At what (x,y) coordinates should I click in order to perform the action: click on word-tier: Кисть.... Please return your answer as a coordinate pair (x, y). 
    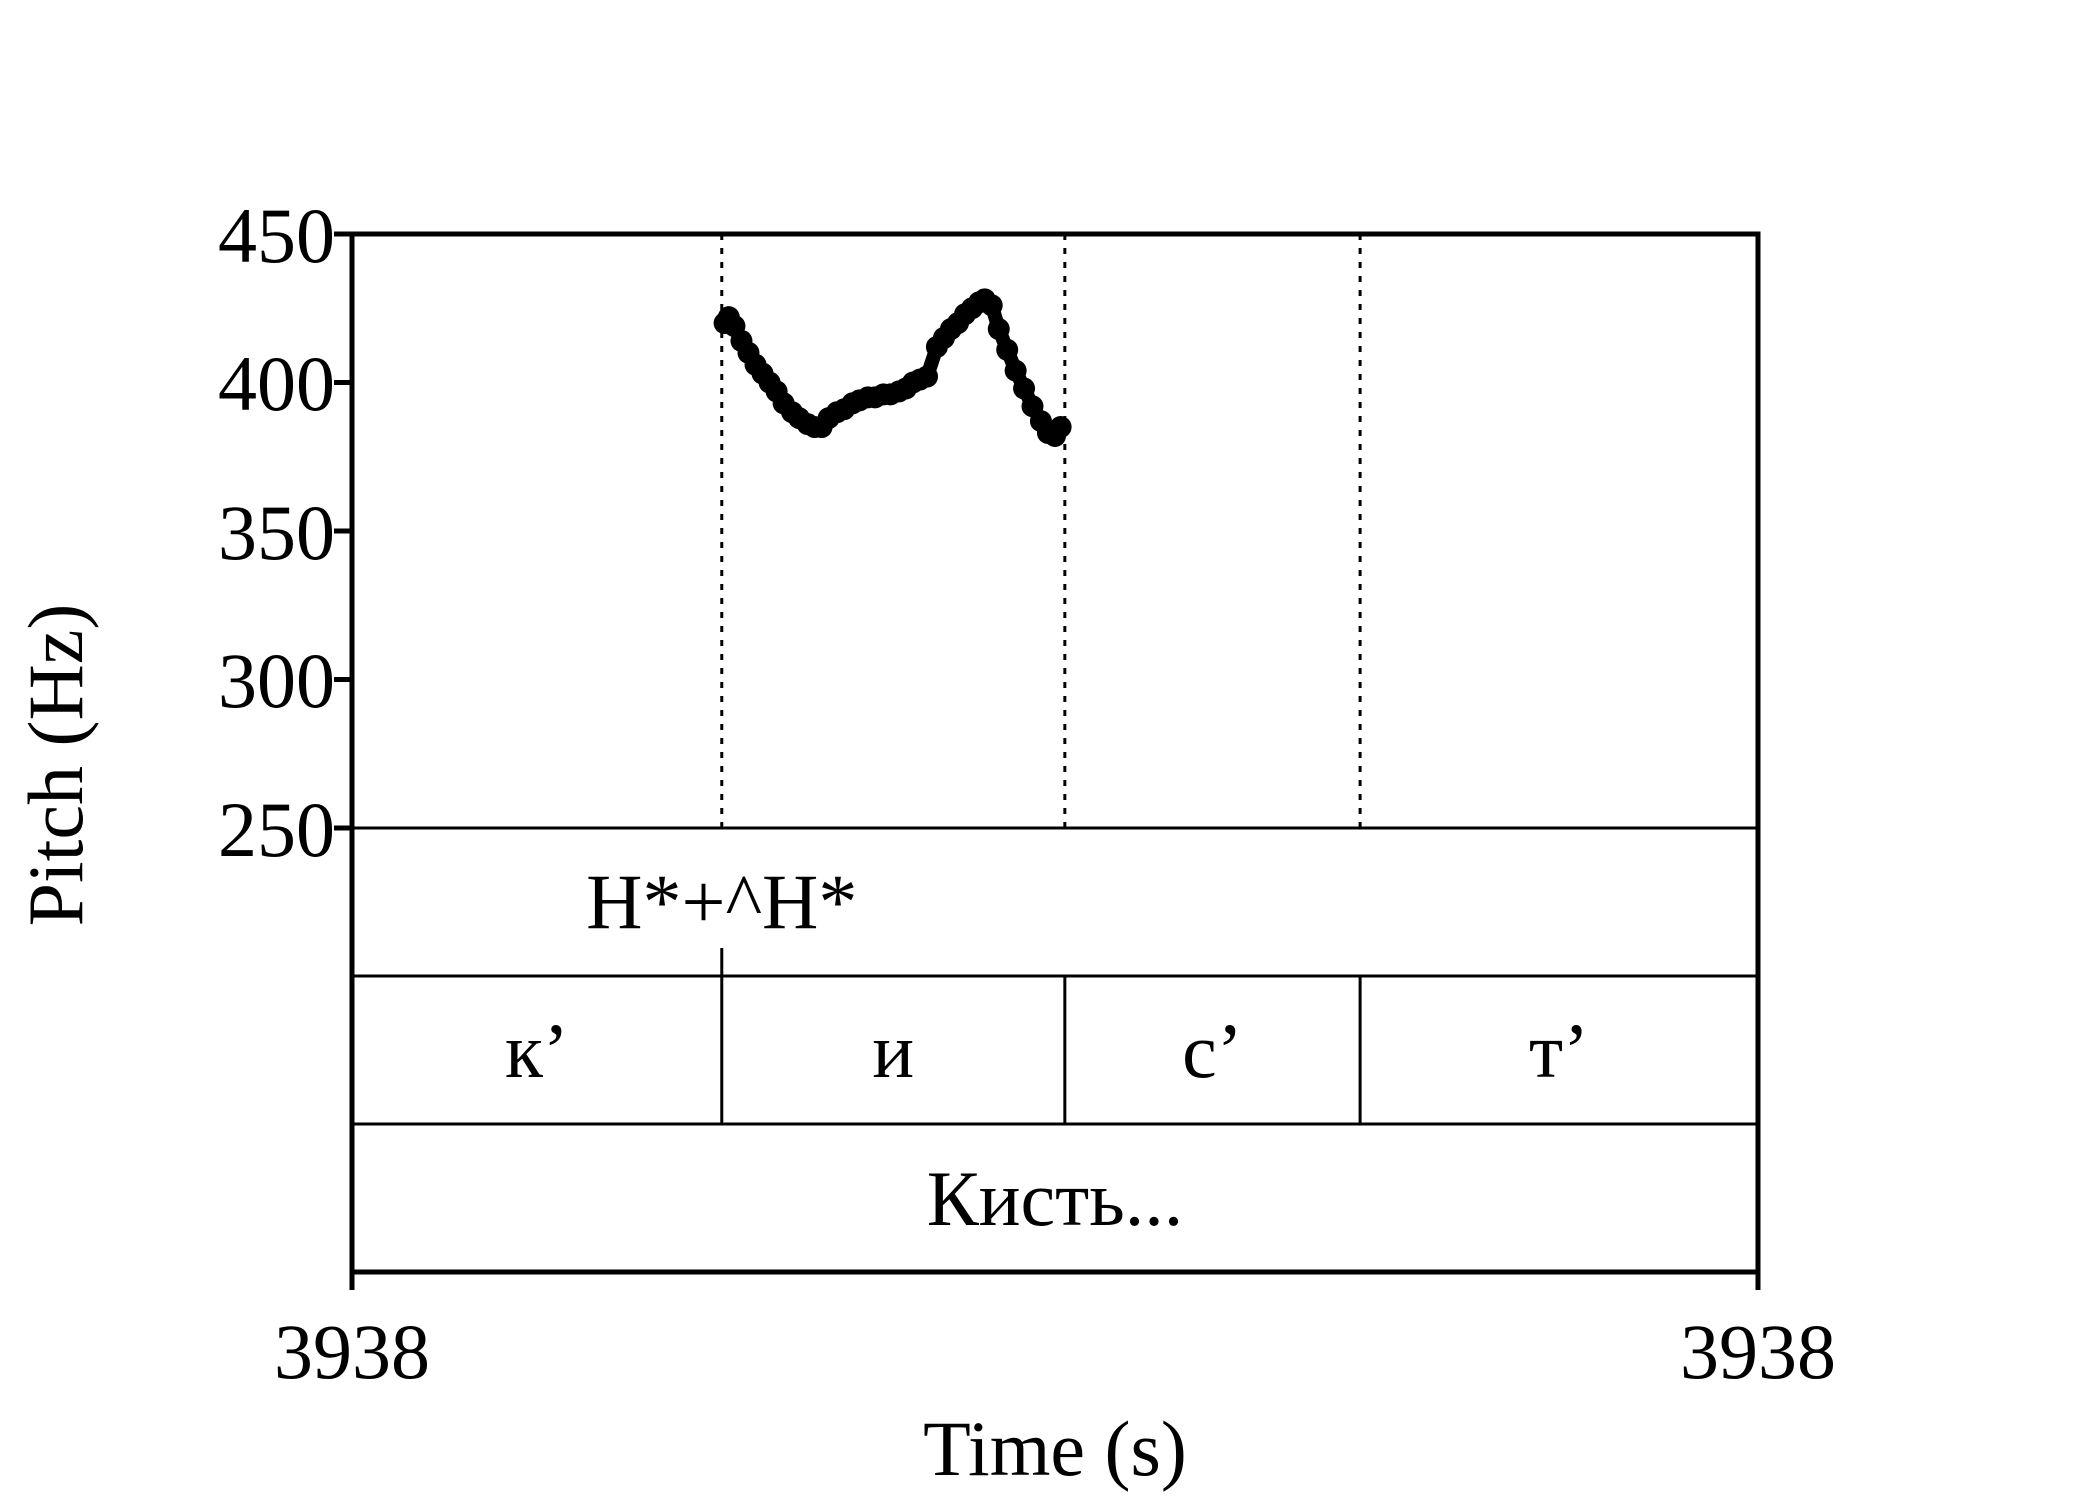
    Looking at the image, I should click on (1055, 1198).